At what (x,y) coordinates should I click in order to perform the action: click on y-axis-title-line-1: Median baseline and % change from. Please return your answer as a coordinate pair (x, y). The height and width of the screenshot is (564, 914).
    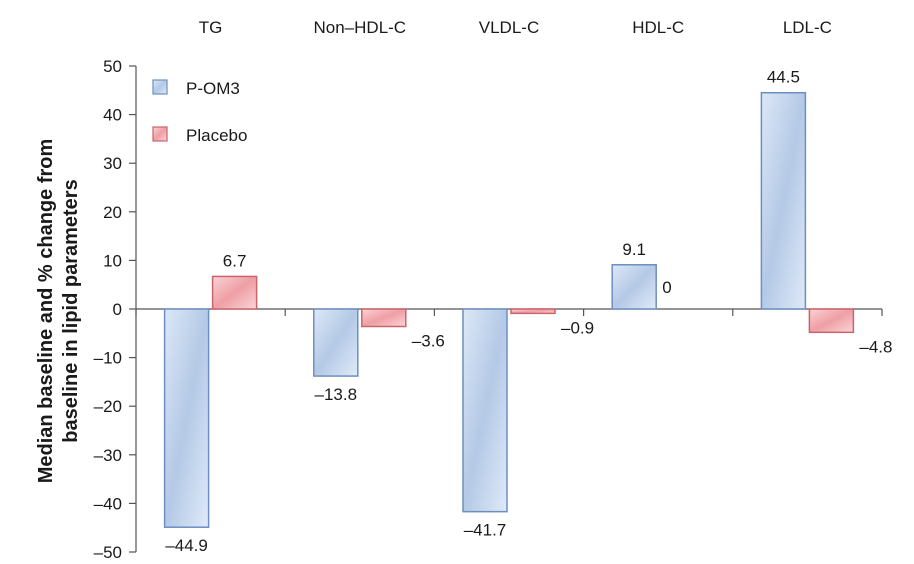
    Looking at the image, I should click on (46, 311).